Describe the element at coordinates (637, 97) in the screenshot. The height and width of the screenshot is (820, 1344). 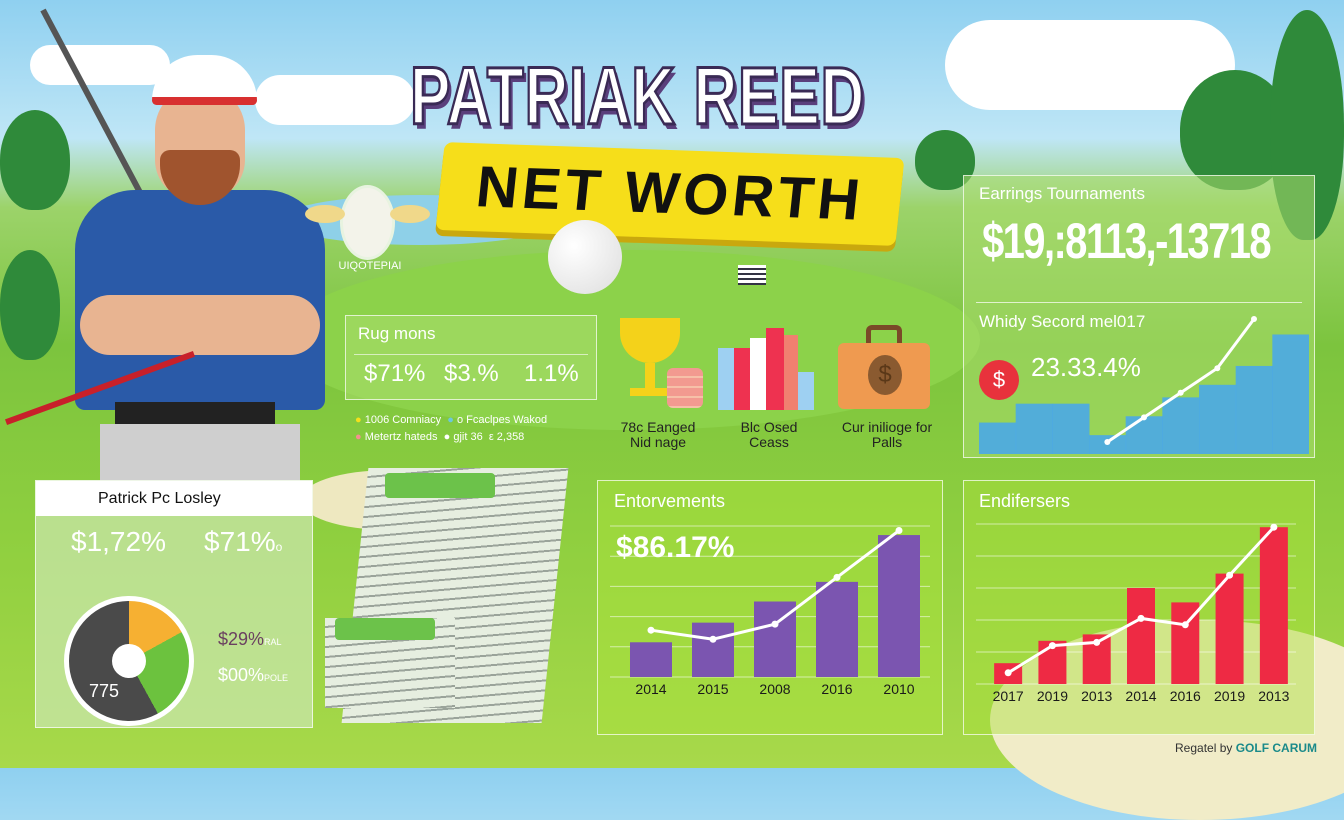
I see `page-title: PATRIAK REED` at that location.